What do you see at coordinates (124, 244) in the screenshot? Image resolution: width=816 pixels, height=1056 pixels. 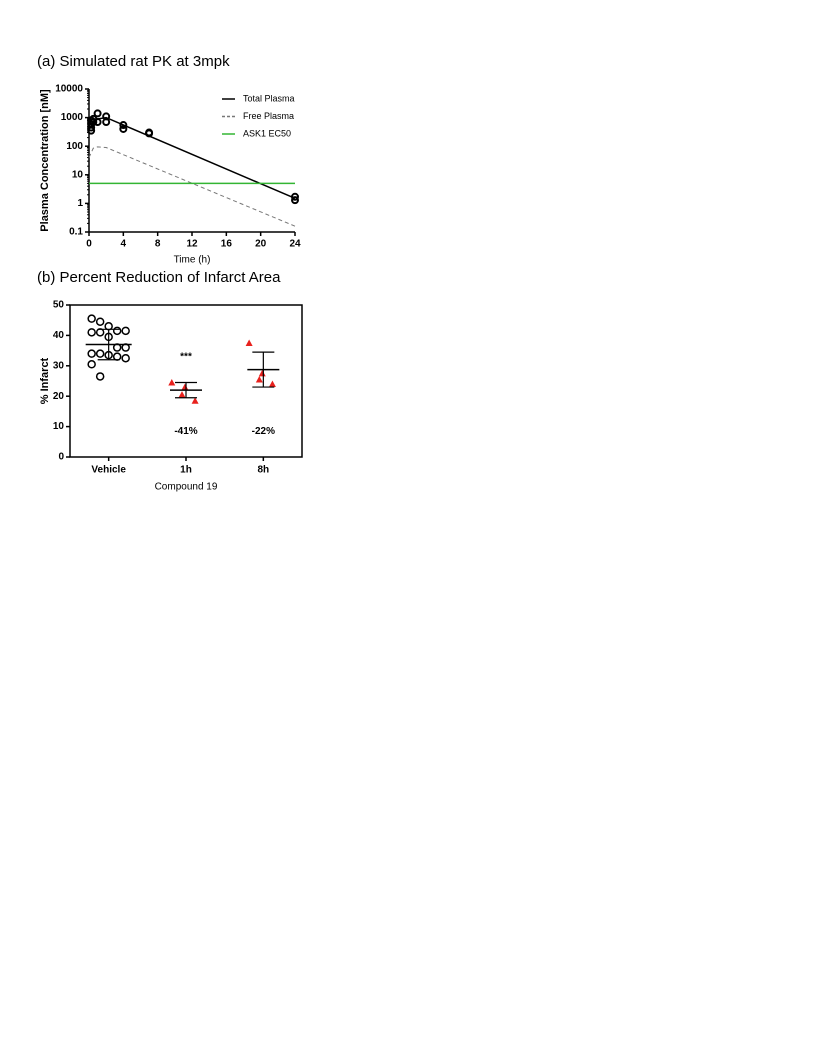 I see `x-tick-label: 4` at bounding box center [124, 244].